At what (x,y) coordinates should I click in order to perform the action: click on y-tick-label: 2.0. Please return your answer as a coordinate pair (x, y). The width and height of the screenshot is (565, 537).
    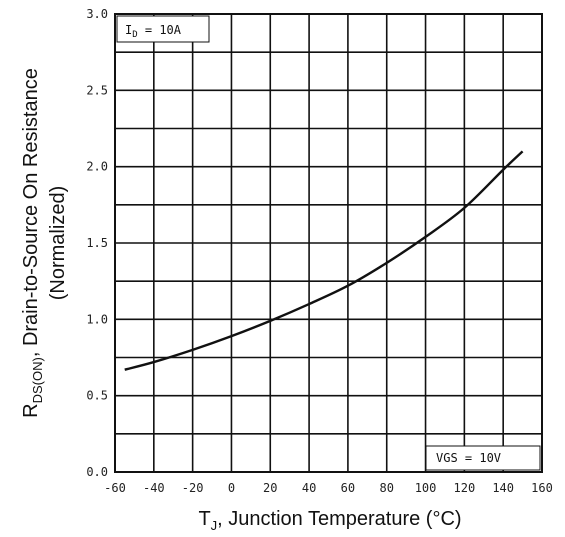
    Looking at the image, I should click on (97, 167).